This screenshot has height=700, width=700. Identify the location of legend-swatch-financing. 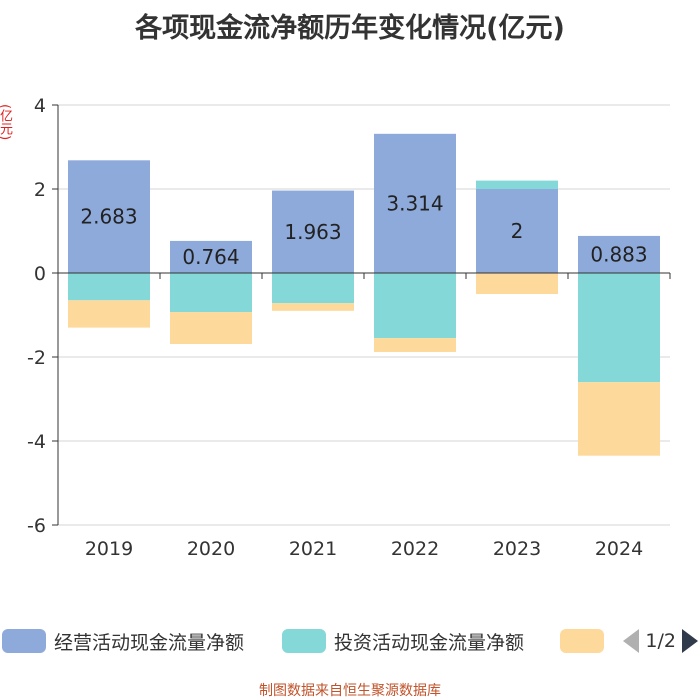
(582, 641).